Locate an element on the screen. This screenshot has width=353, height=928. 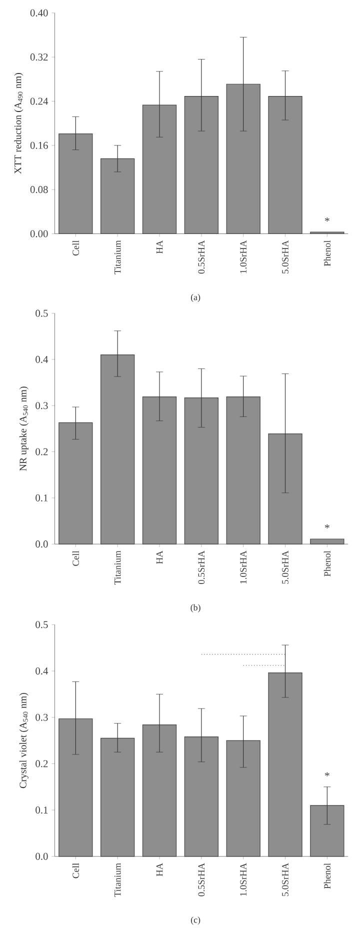
text: (a) is located at coordinates (195, 298).